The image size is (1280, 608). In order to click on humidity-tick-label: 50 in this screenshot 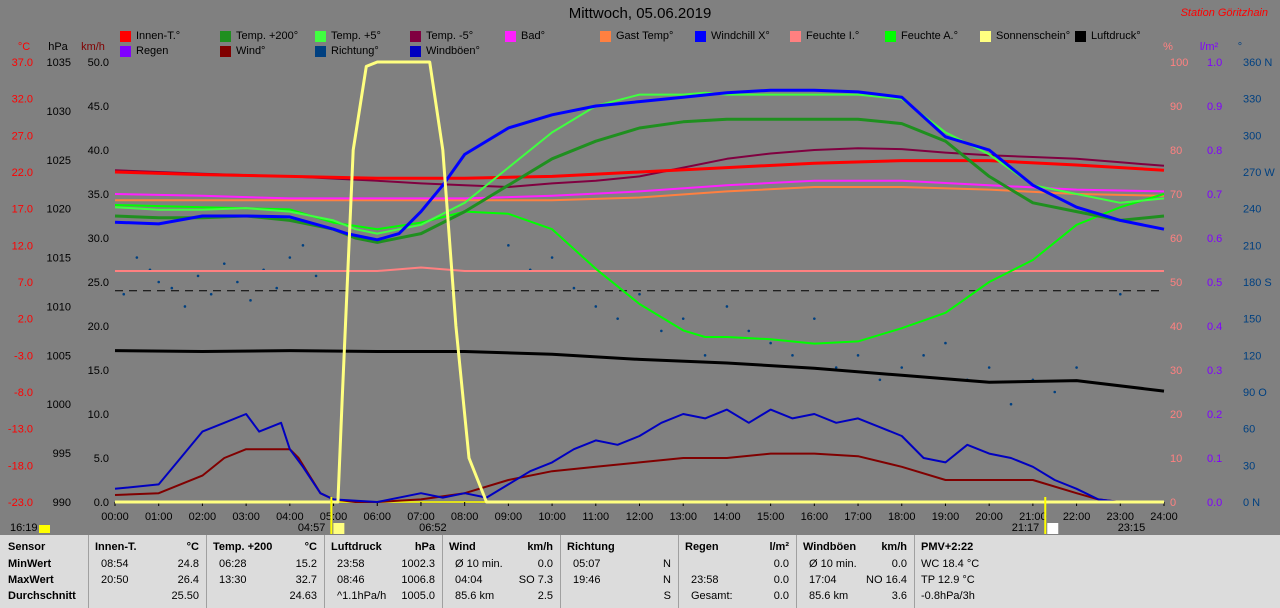, I will do `click(1176, 283)`.